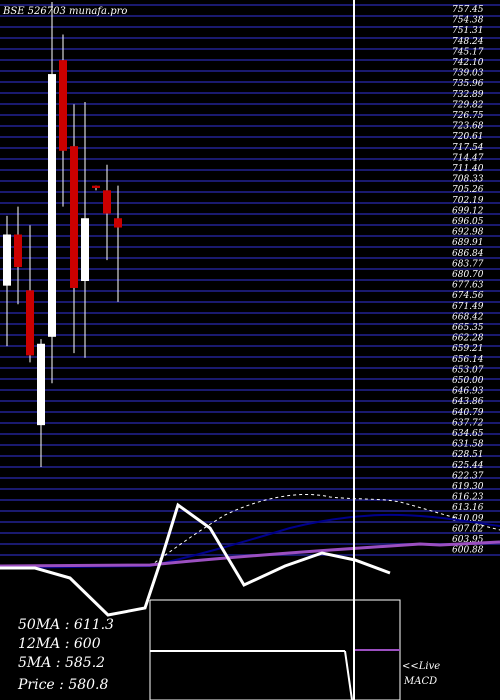 The height and width of the screenshot is (700, 500). I want to click on y-tick-label: 680.70, so click(468, 275).